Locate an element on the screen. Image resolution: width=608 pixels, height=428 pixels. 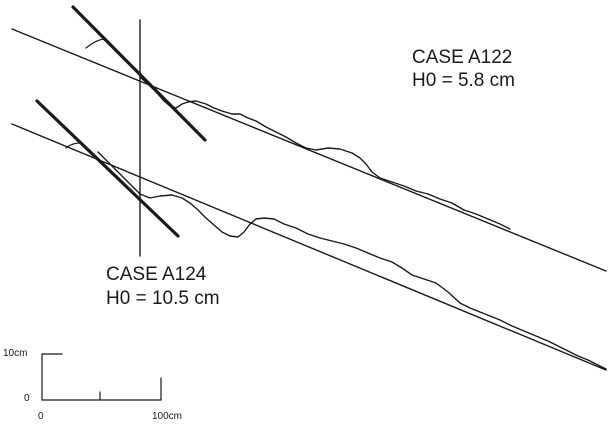
upper-tangent-line is located at coordinates (139, 73).